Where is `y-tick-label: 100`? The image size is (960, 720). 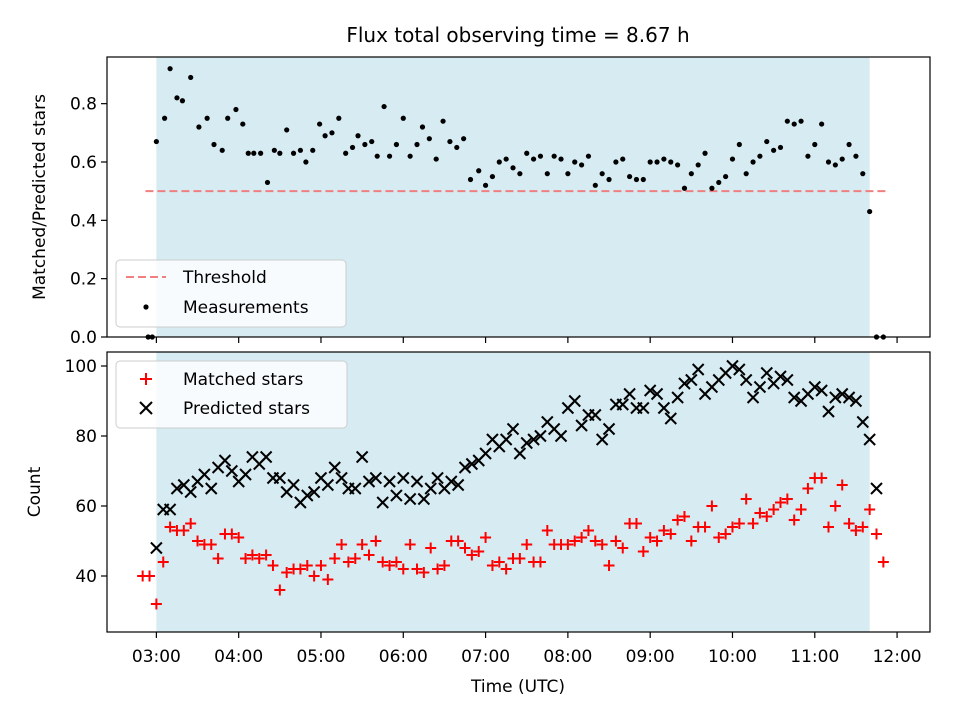
y-tick-label: 100 is located at coordinates (81, 367).